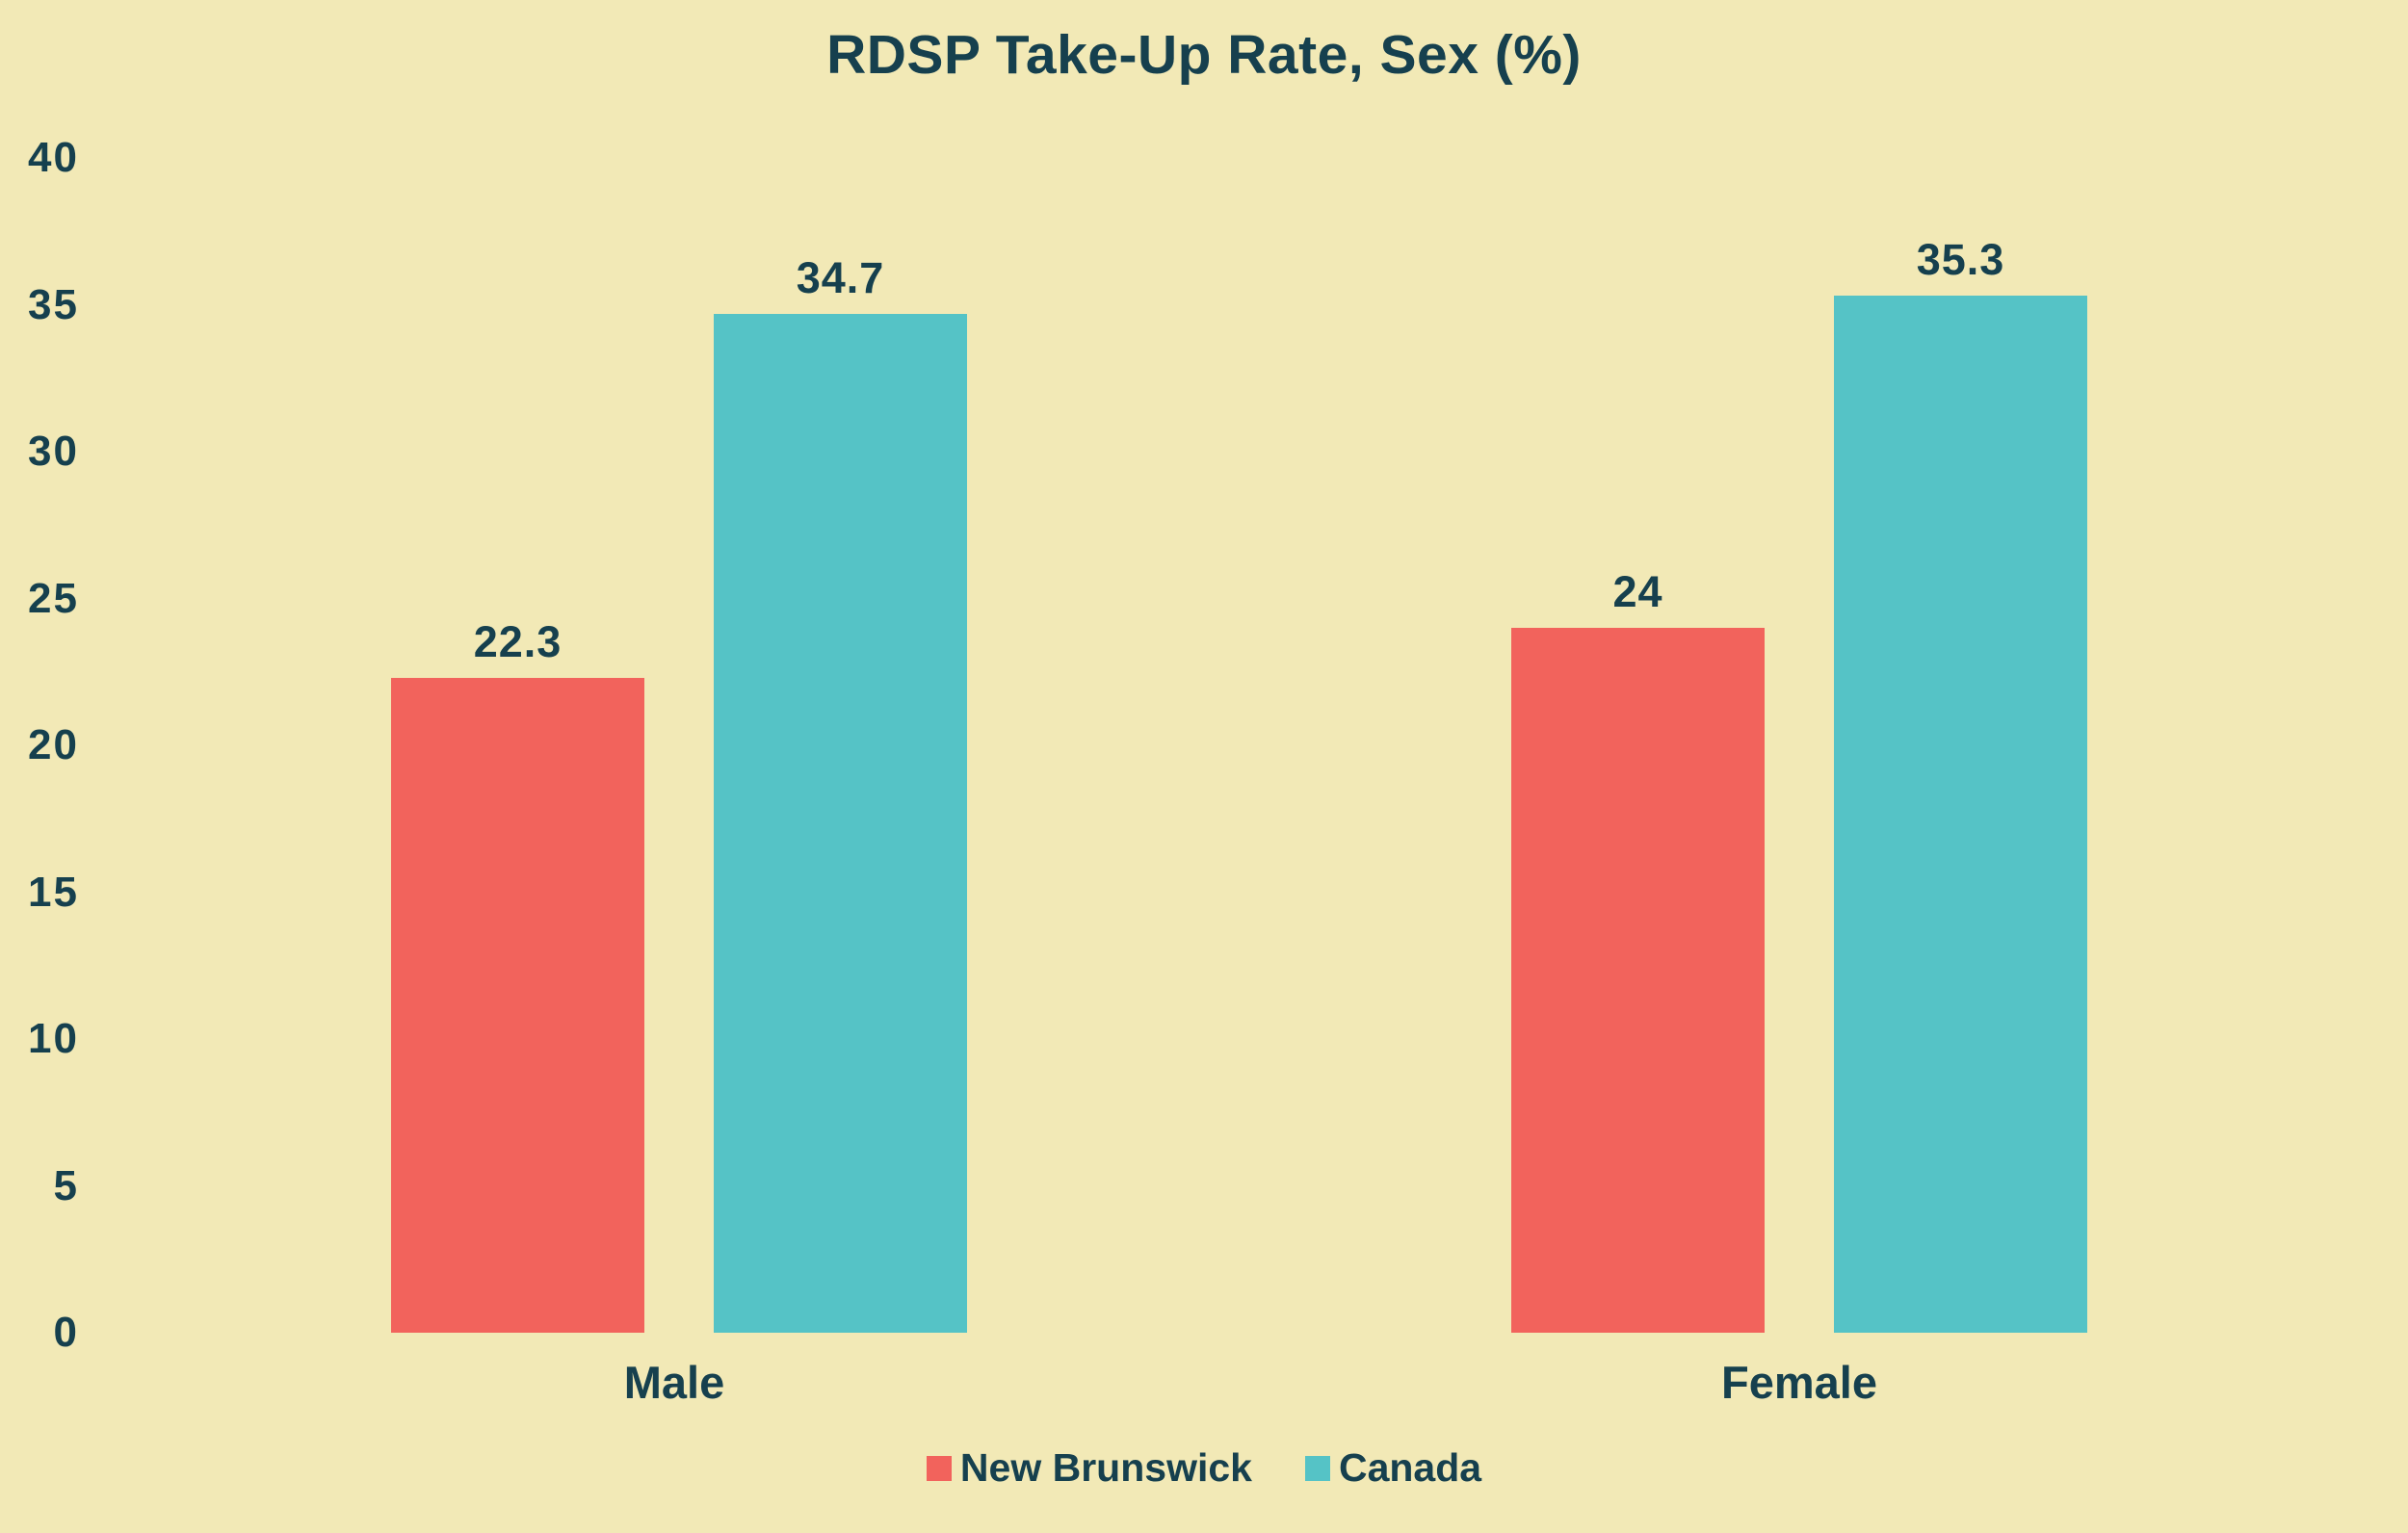 The image size is (2408, 1533). Describe the element at coordinates (1105, 1467) in the screenshot. I see `legend-label: New Brunswick` at that location.